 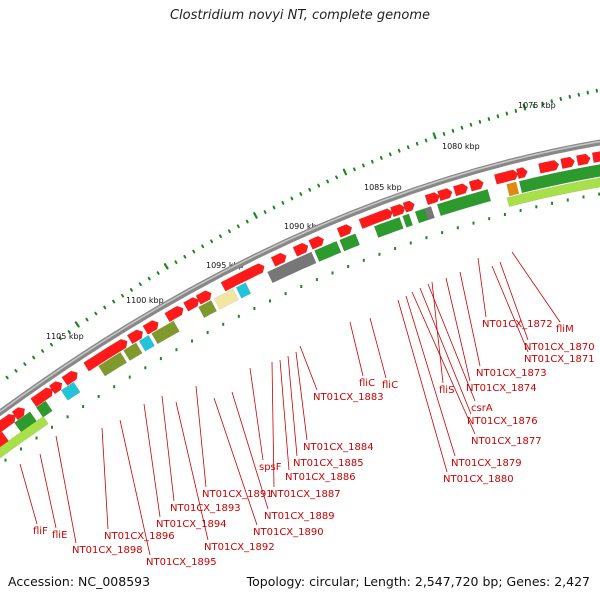 I want to click on scale-label: 1095 kbp, so click(x=225, y=265).